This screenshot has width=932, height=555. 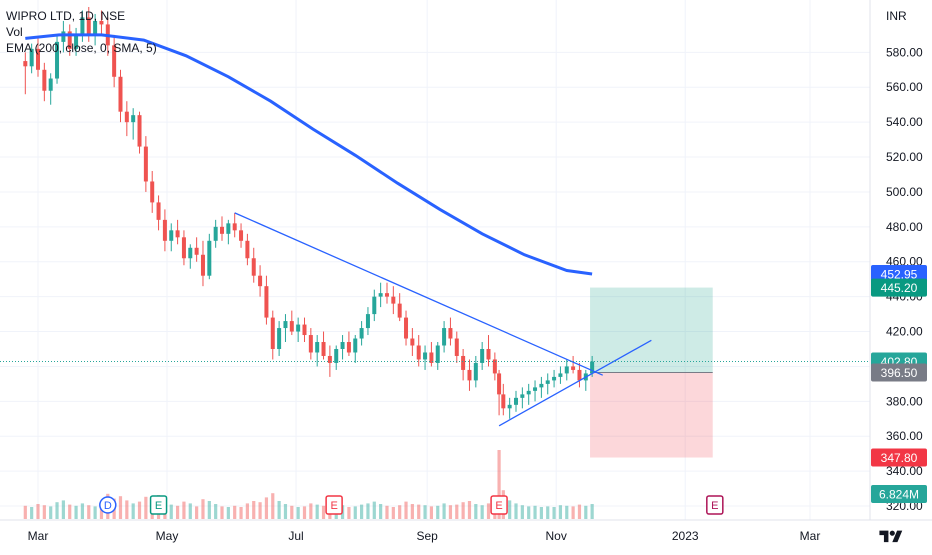 I want to click on volume-indicator-label: Vol, so click(x=14, y=32).